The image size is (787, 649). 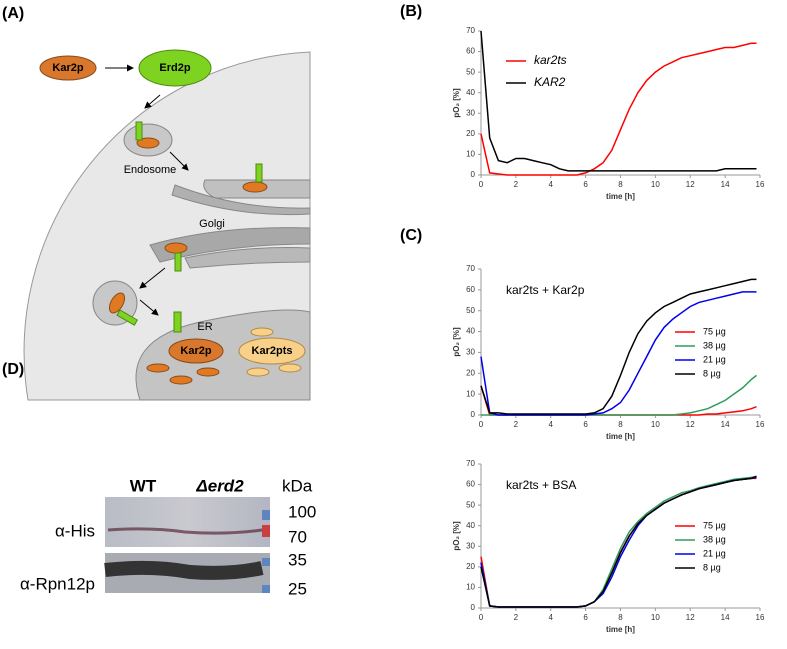 I want to click on legend-label: KAR2, so click(x=550, y=82).